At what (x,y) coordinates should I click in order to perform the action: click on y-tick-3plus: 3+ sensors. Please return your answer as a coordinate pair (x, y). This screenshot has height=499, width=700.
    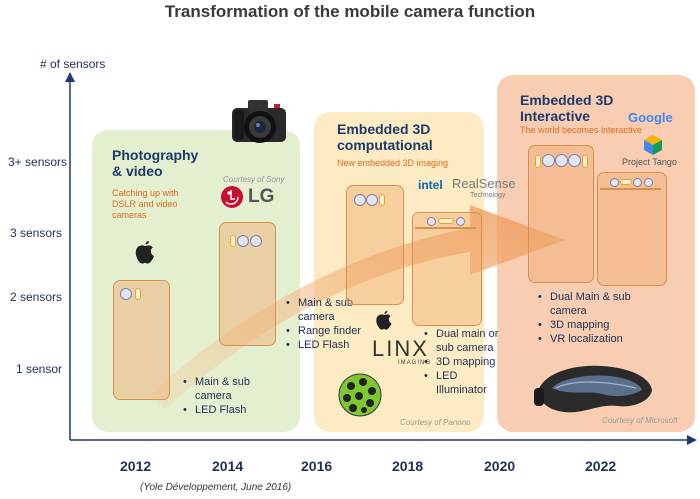
    Looking at the image, I should click on (38, 162).